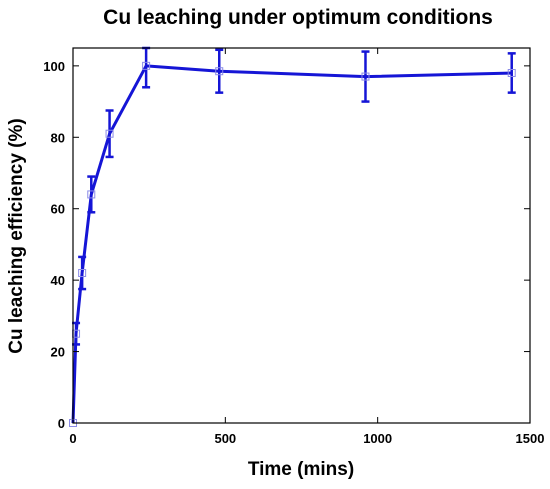 This screenshot has width=550, height=489. I want to click on y-tick-label: 60, so click(58, 209).